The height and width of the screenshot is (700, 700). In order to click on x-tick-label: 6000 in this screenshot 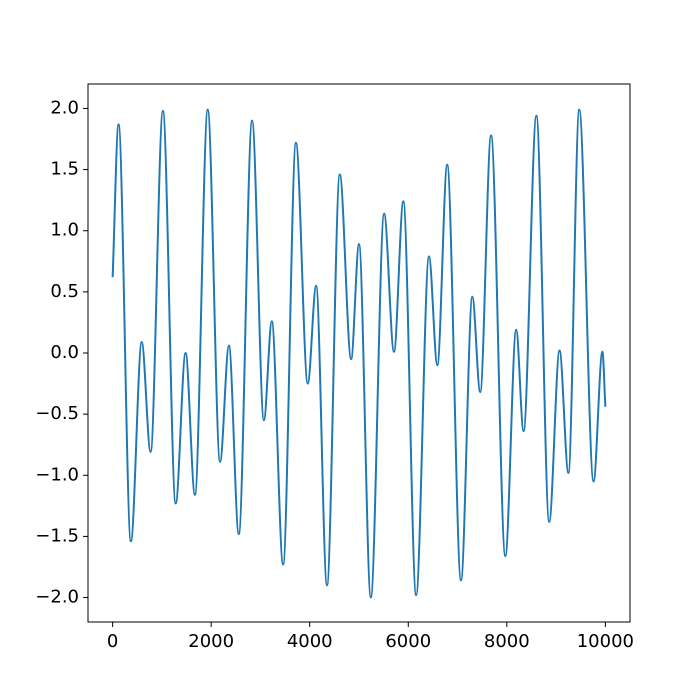, I will do `click(408, 641)`.